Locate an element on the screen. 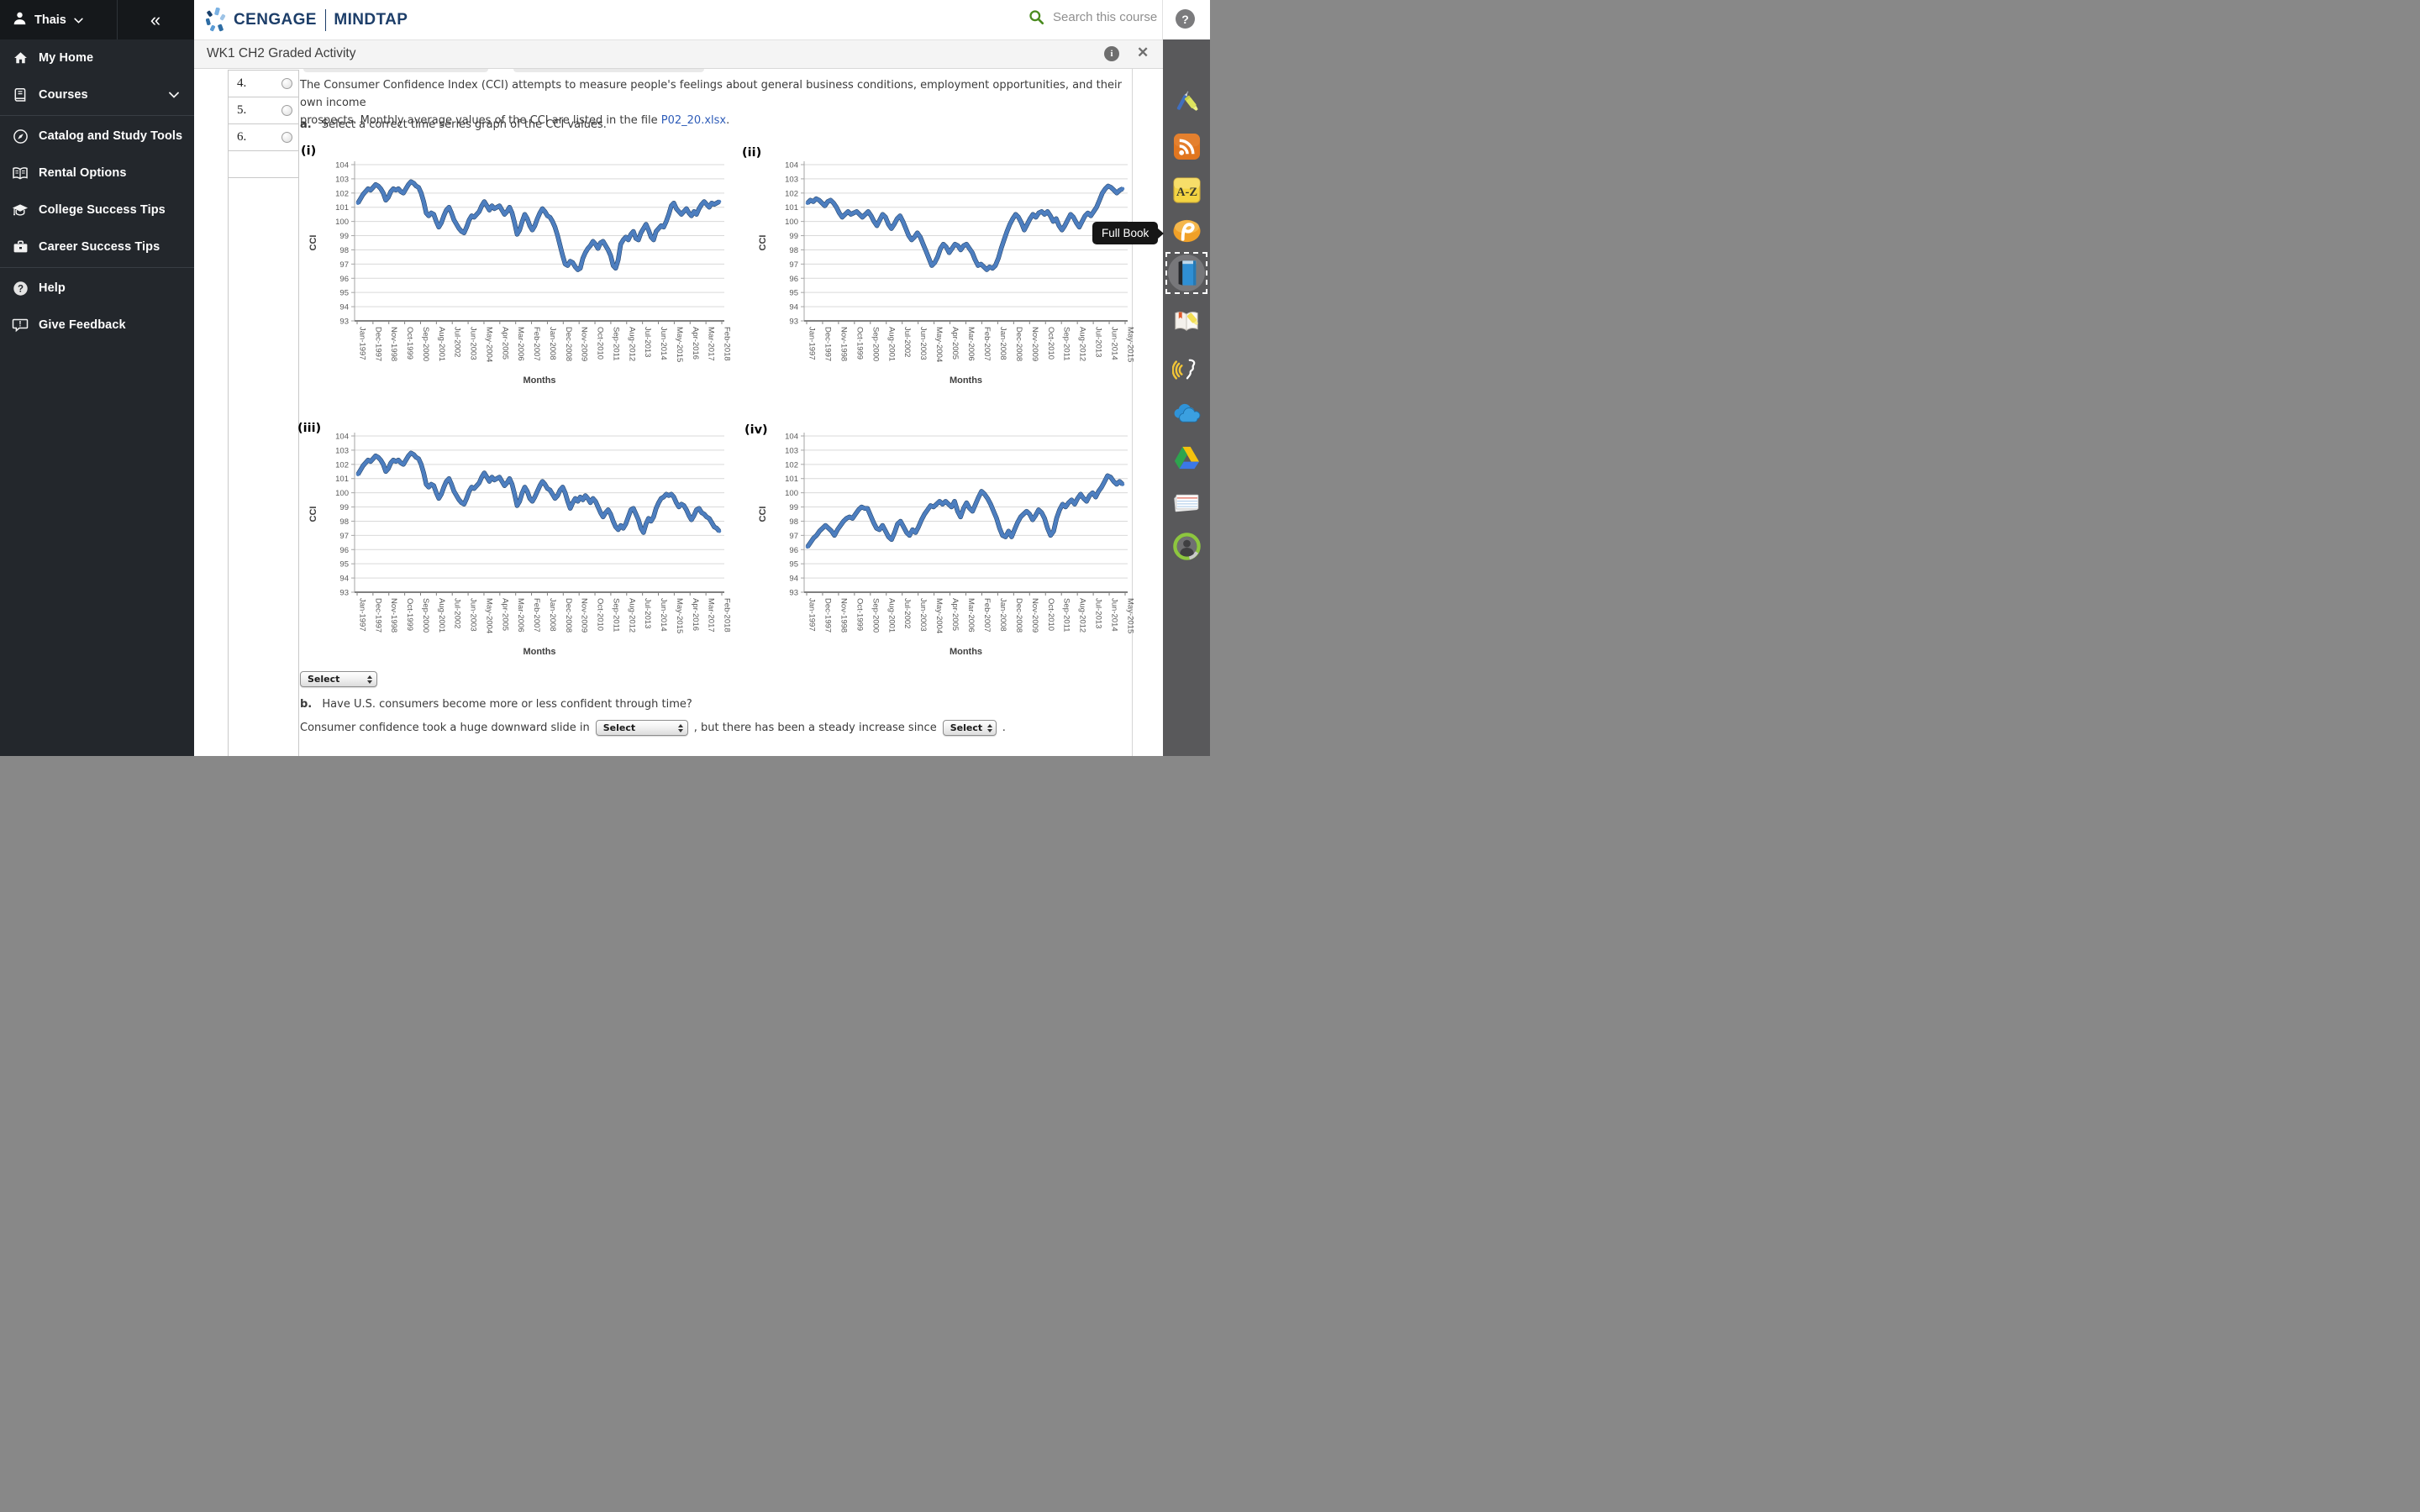  activity-close-icon: ✕ is located at coordinates (1143, 52).